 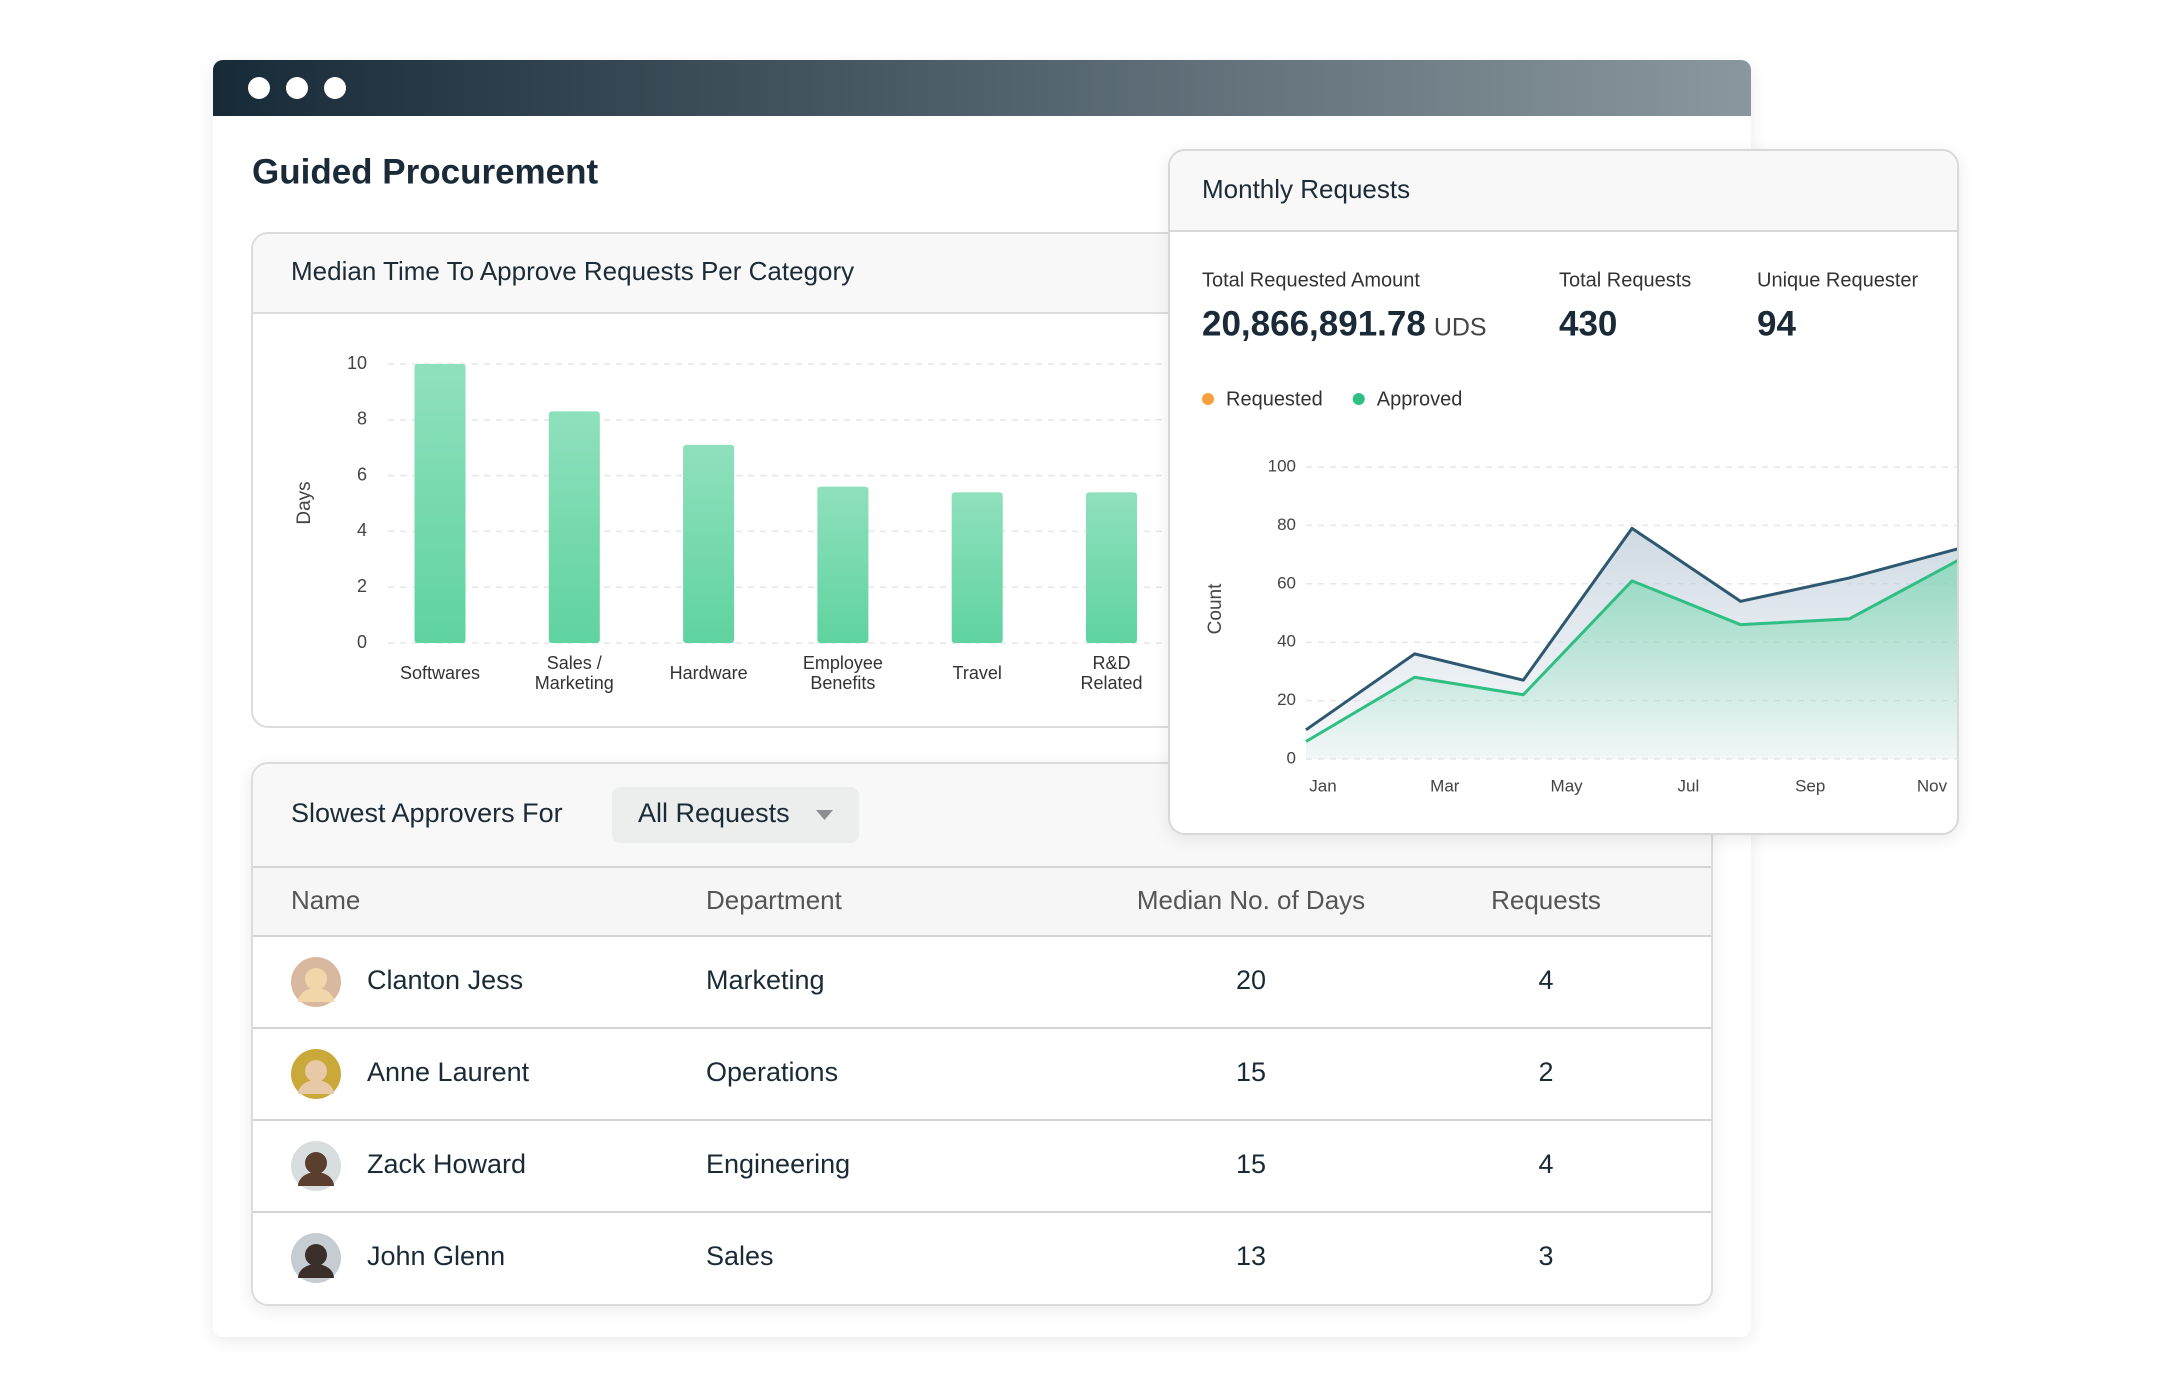 What do you see at coordinates (1282, 465) in the screenshot?
I see `y-tick-label: 100` at bounding box center [1282, 465].